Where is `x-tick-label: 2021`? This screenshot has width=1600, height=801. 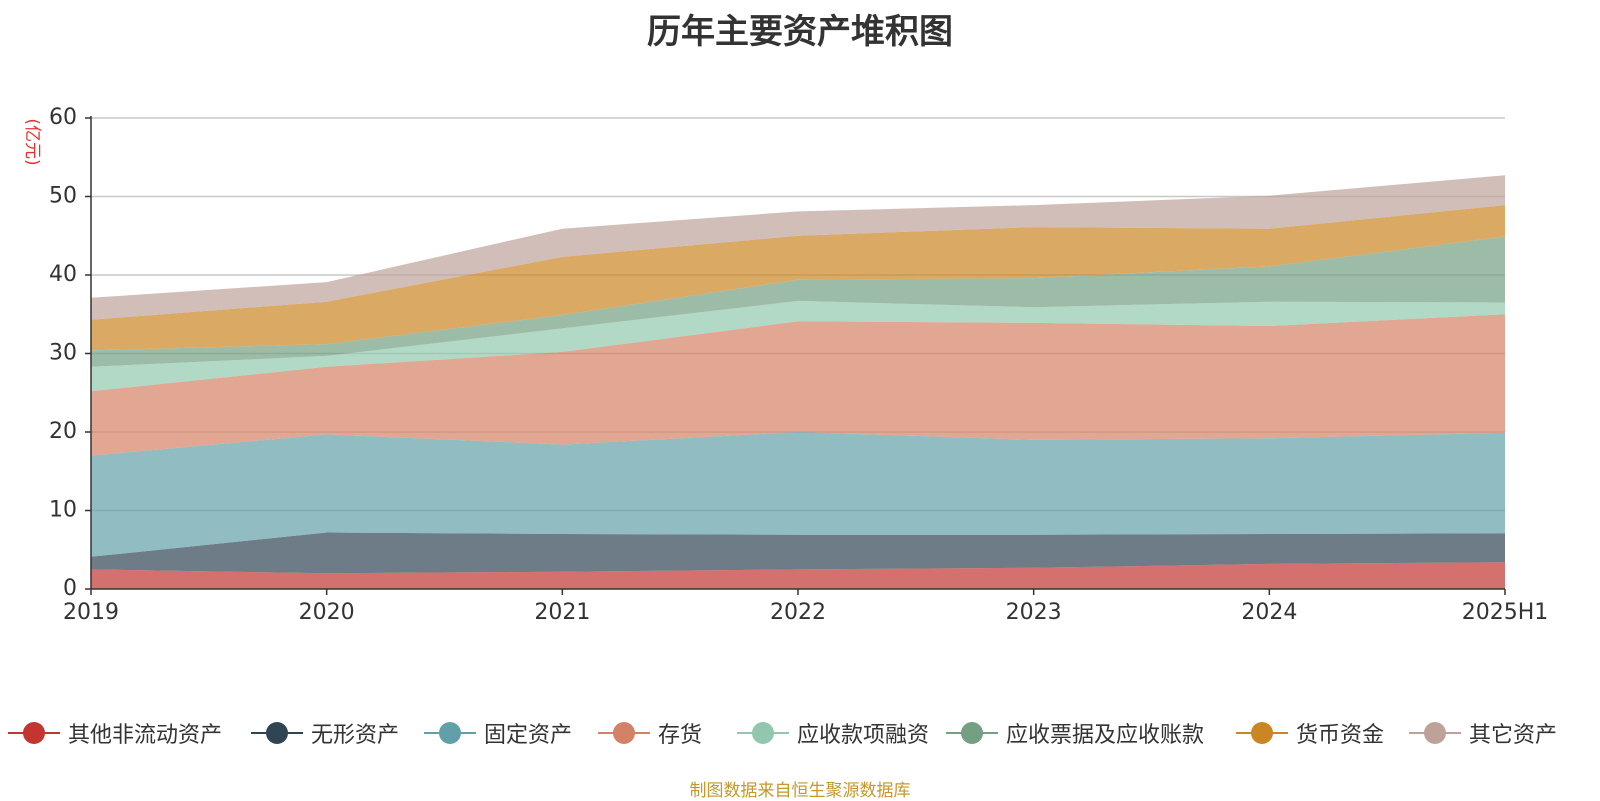 x-tick-label: 2021 is located at coordinates (562, 612).